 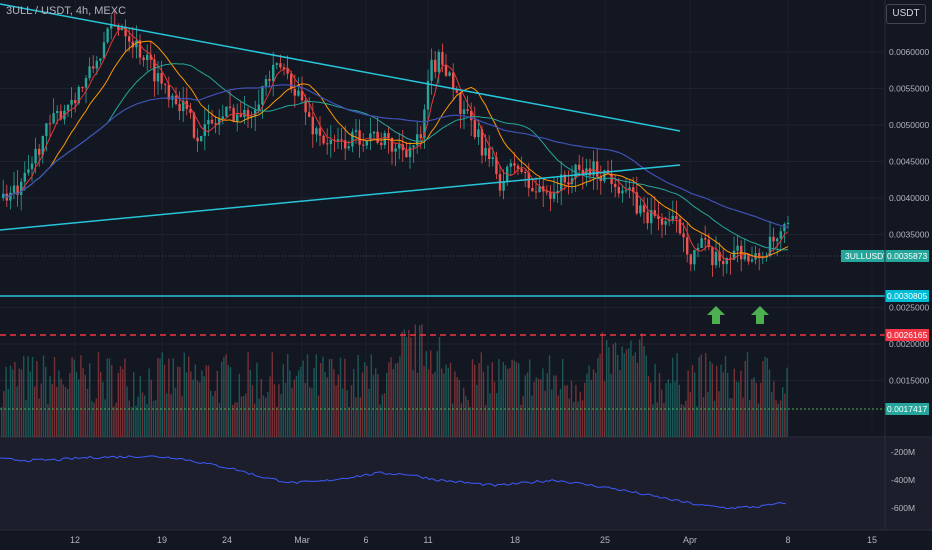 I want to click on price-tag-value: 0.0030805, so click(x=907, y=296).